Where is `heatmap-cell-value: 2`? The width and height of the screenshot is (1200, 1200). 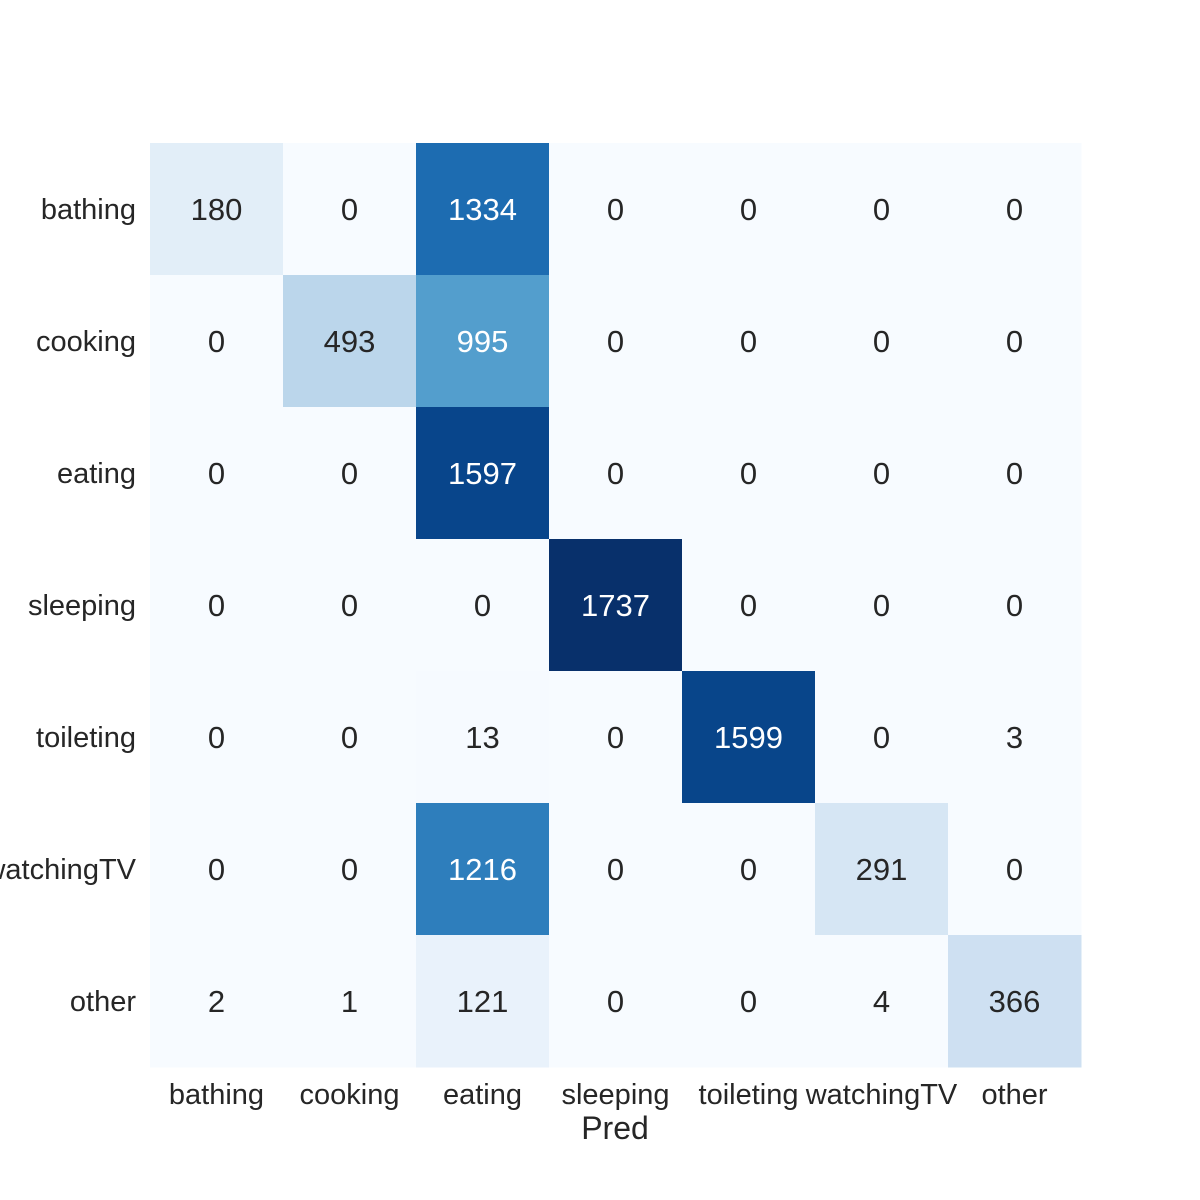 heatmap-cell-value: 2 is located at coordinates (216, 1001).